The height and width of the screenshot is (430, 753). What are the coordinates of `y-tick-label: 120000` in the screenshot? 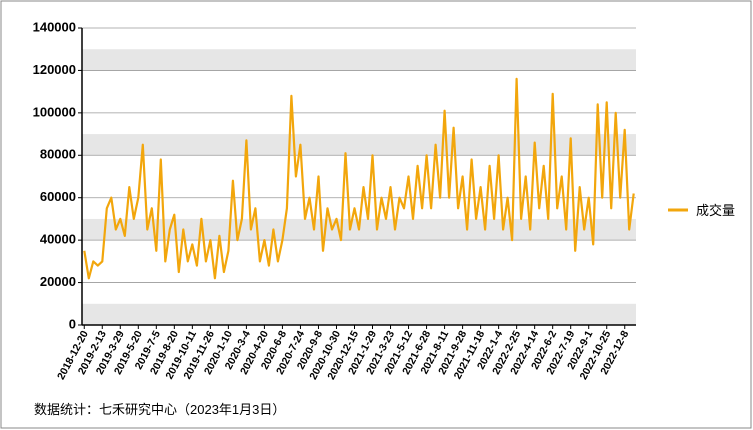 It's located at (54, 69).